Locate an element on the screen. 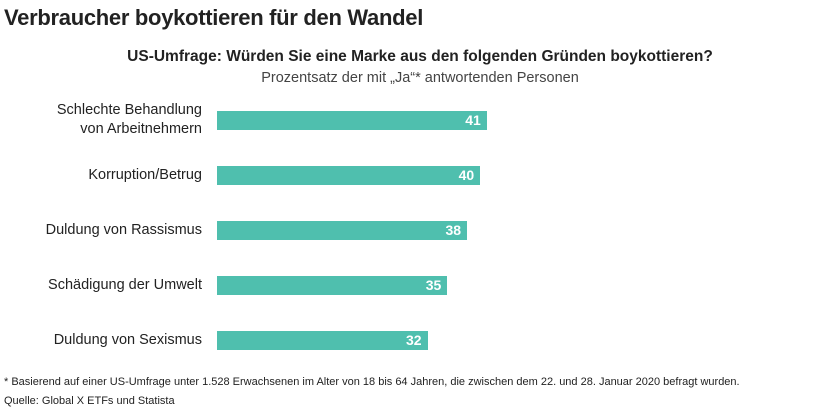  data-label: 35 is located at coordinates (433, 285).